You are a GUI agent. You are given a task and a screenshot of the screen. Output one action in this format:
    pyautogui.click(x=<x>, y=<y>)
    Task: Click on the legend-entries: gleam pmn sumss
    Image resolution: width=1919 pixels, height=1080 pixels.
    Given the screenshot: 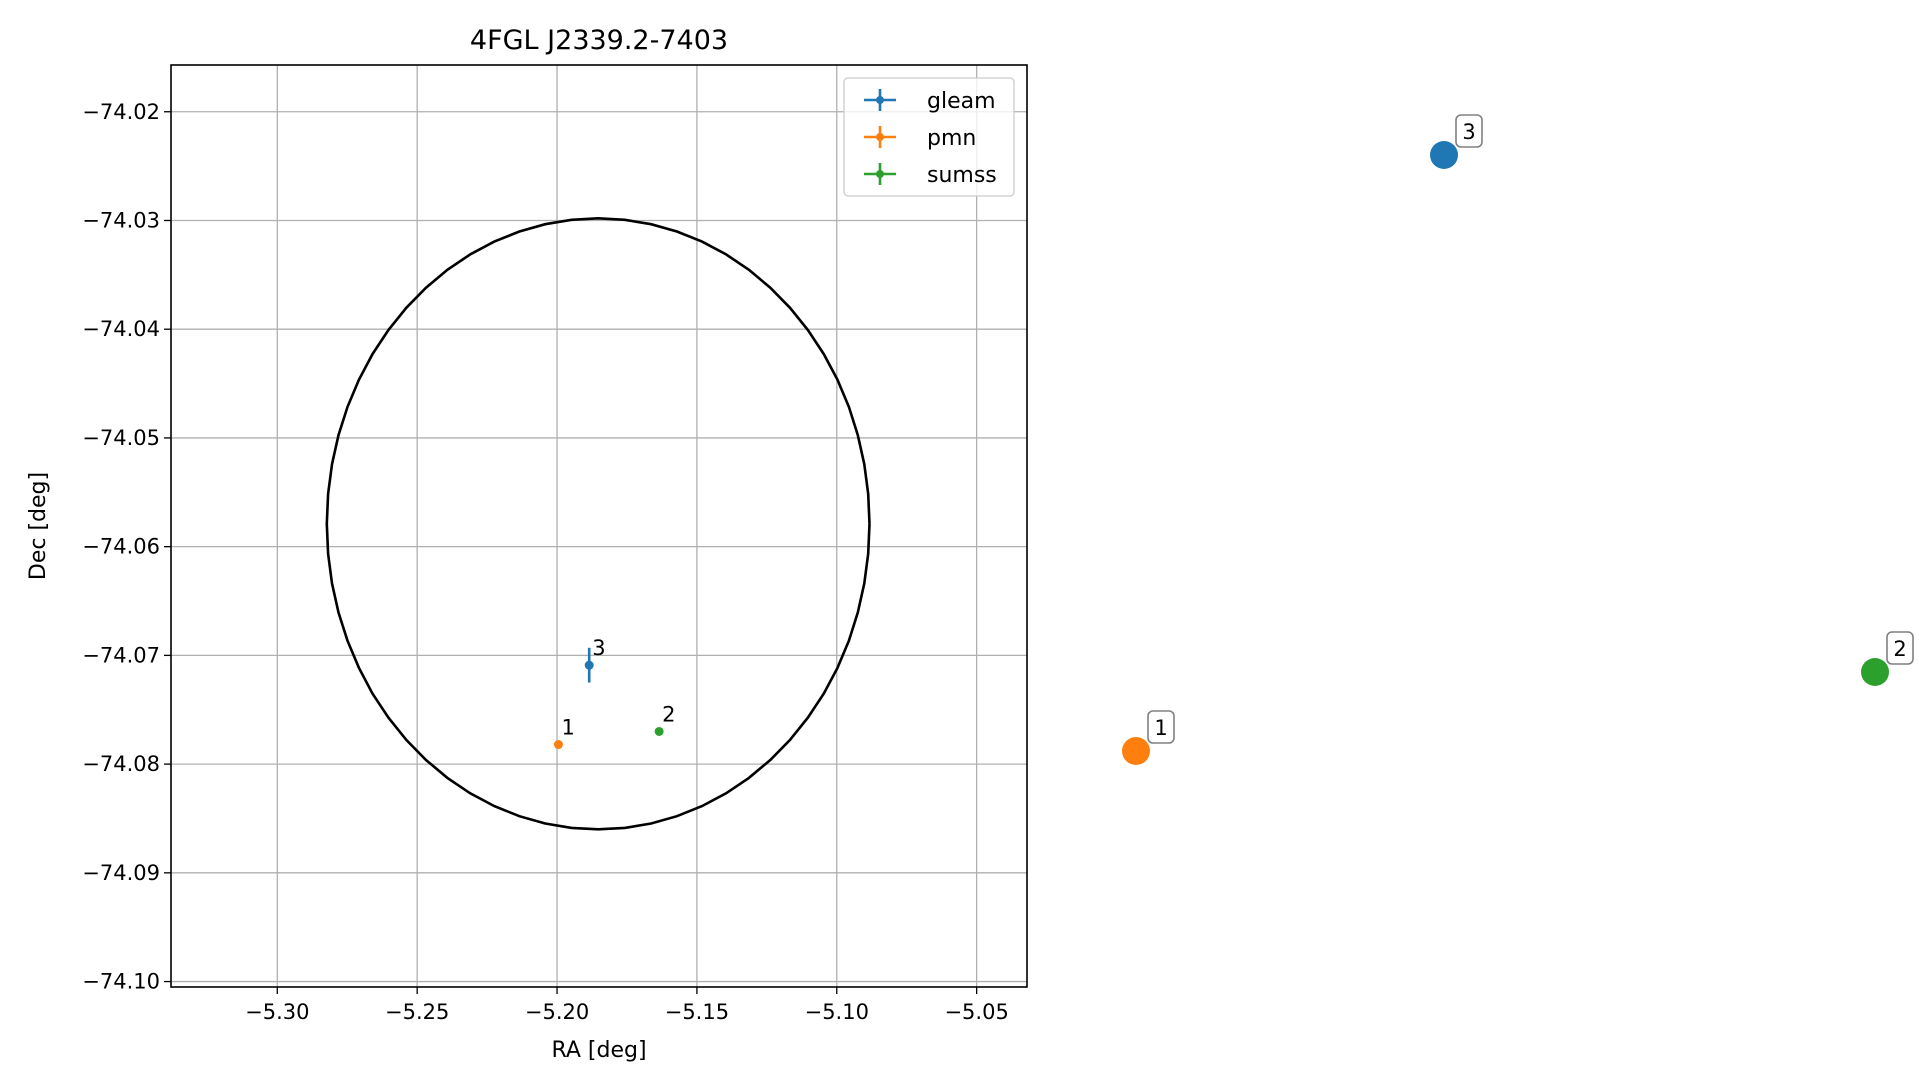 What is the action you would take?
    pyautogui.click(x=930, y=138)
    